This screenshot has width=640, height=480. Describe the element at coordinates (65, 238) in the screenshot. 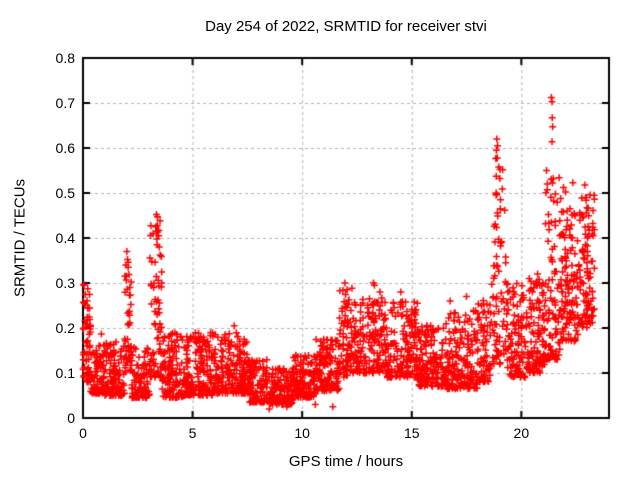

I see `y-tick-label: 0.4` at that location.